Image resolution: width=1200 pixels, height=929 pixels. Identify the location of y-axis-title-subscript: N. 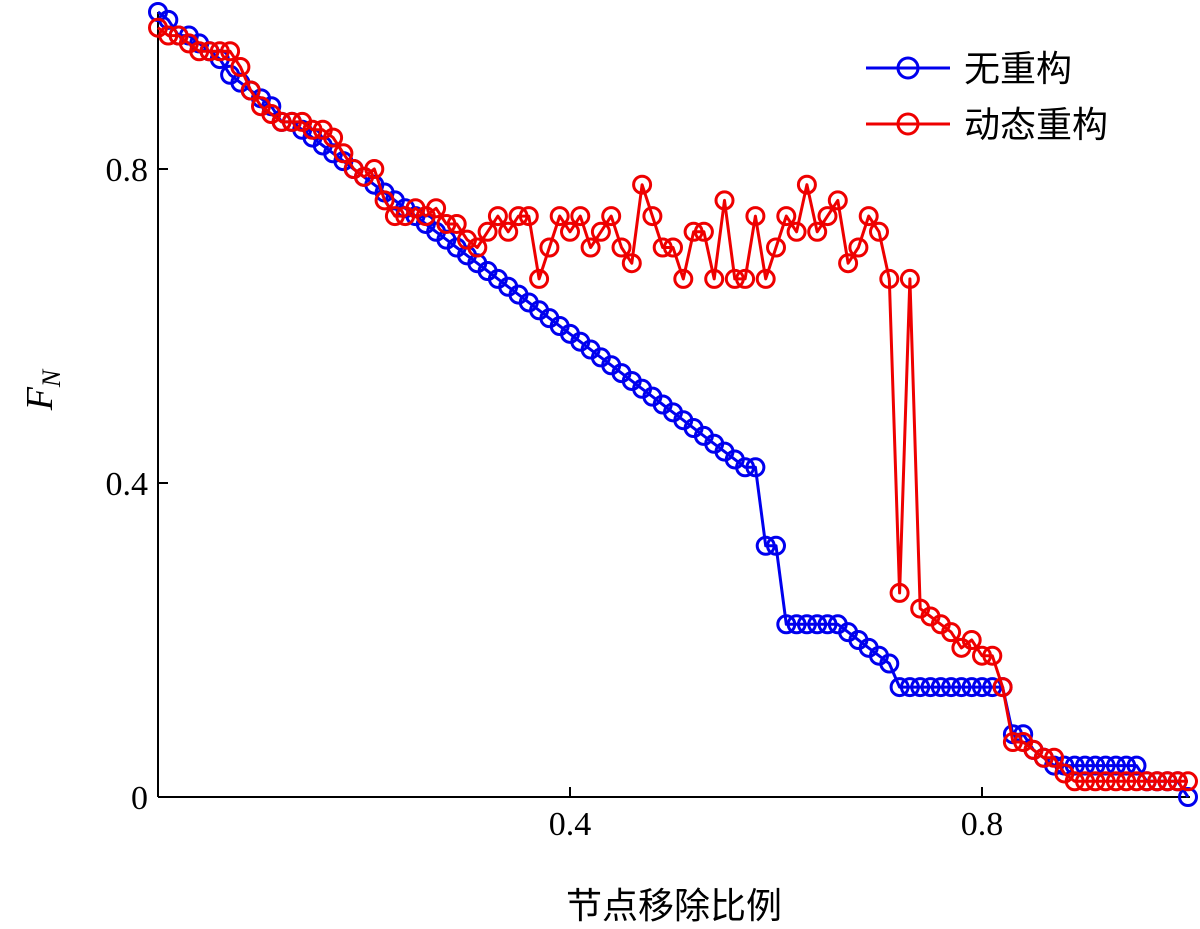
(51, 378).